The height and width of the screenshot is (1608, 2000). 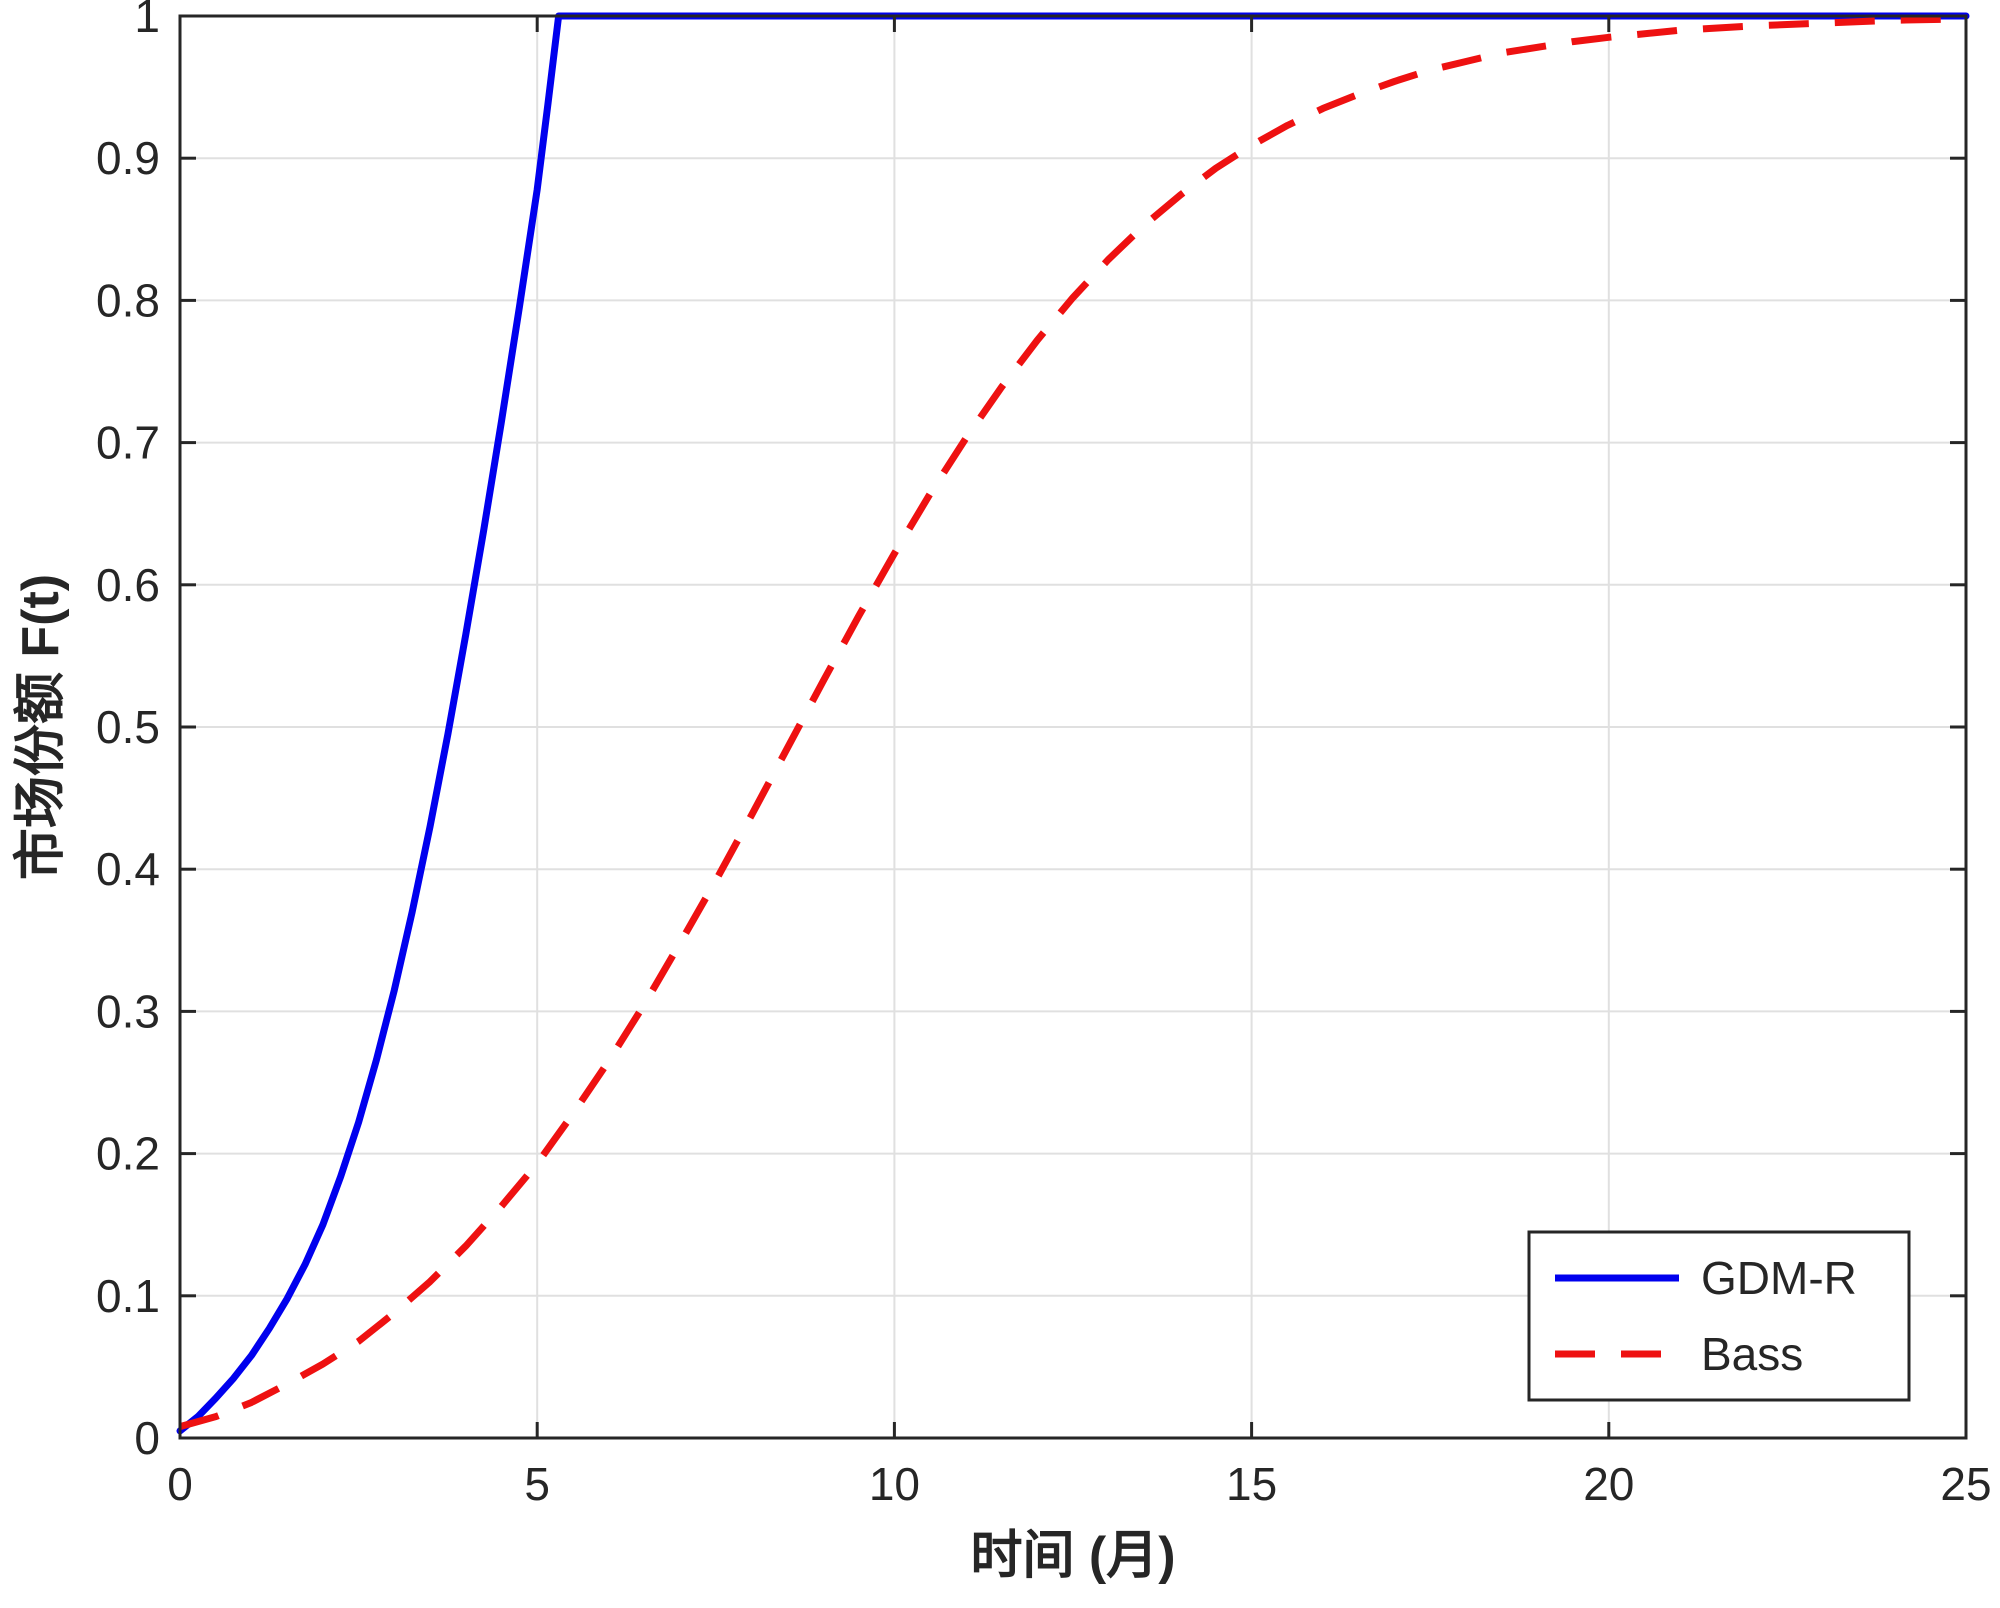 I want to click on y-tick-label-0: 0, so click(x=147, y=1438).